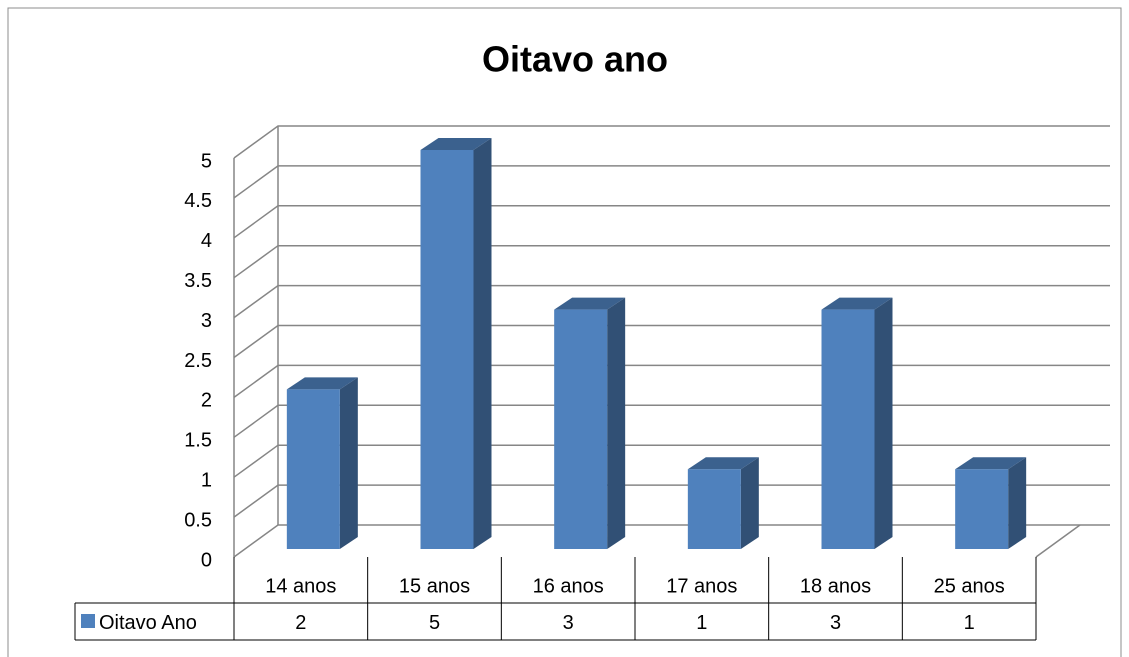  What do you see at coordinates (198, 441) in the screenshot?
I see `y-tick-label: 1.5` at bounding box center [198, 441].